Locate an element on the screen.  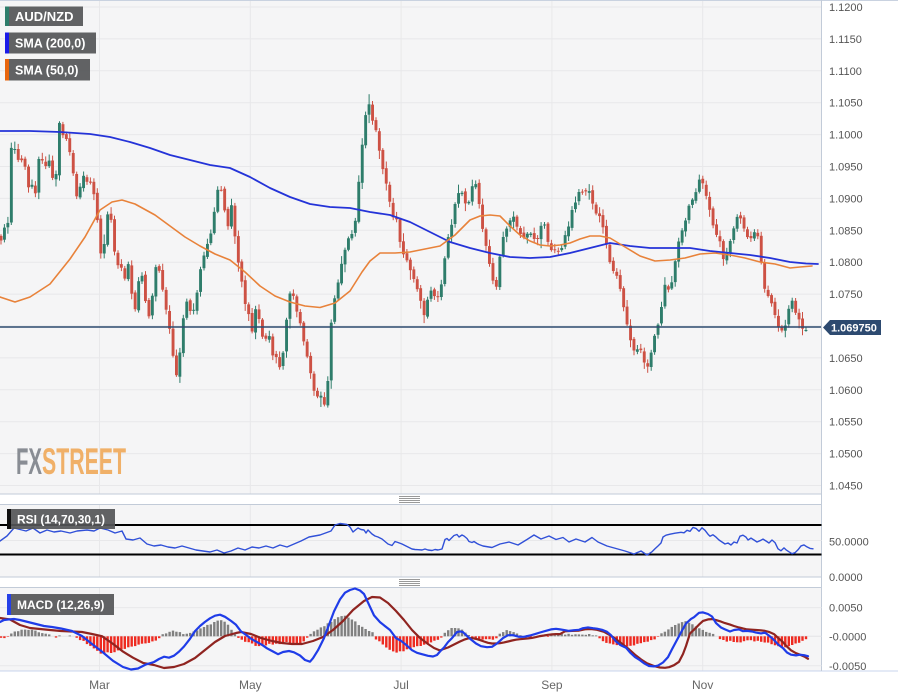
svg-text: 1.1000 is located at coordinates (846, 136).